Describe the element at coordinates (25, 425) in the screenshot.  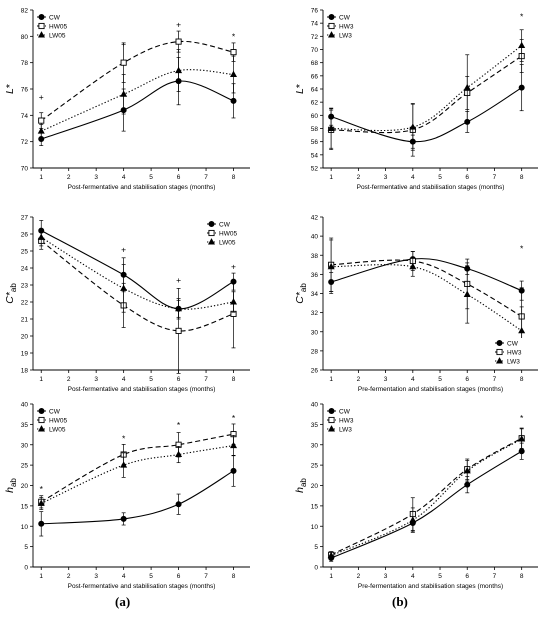
I see `chart-a3-ytick-label-7: 35` at that location.